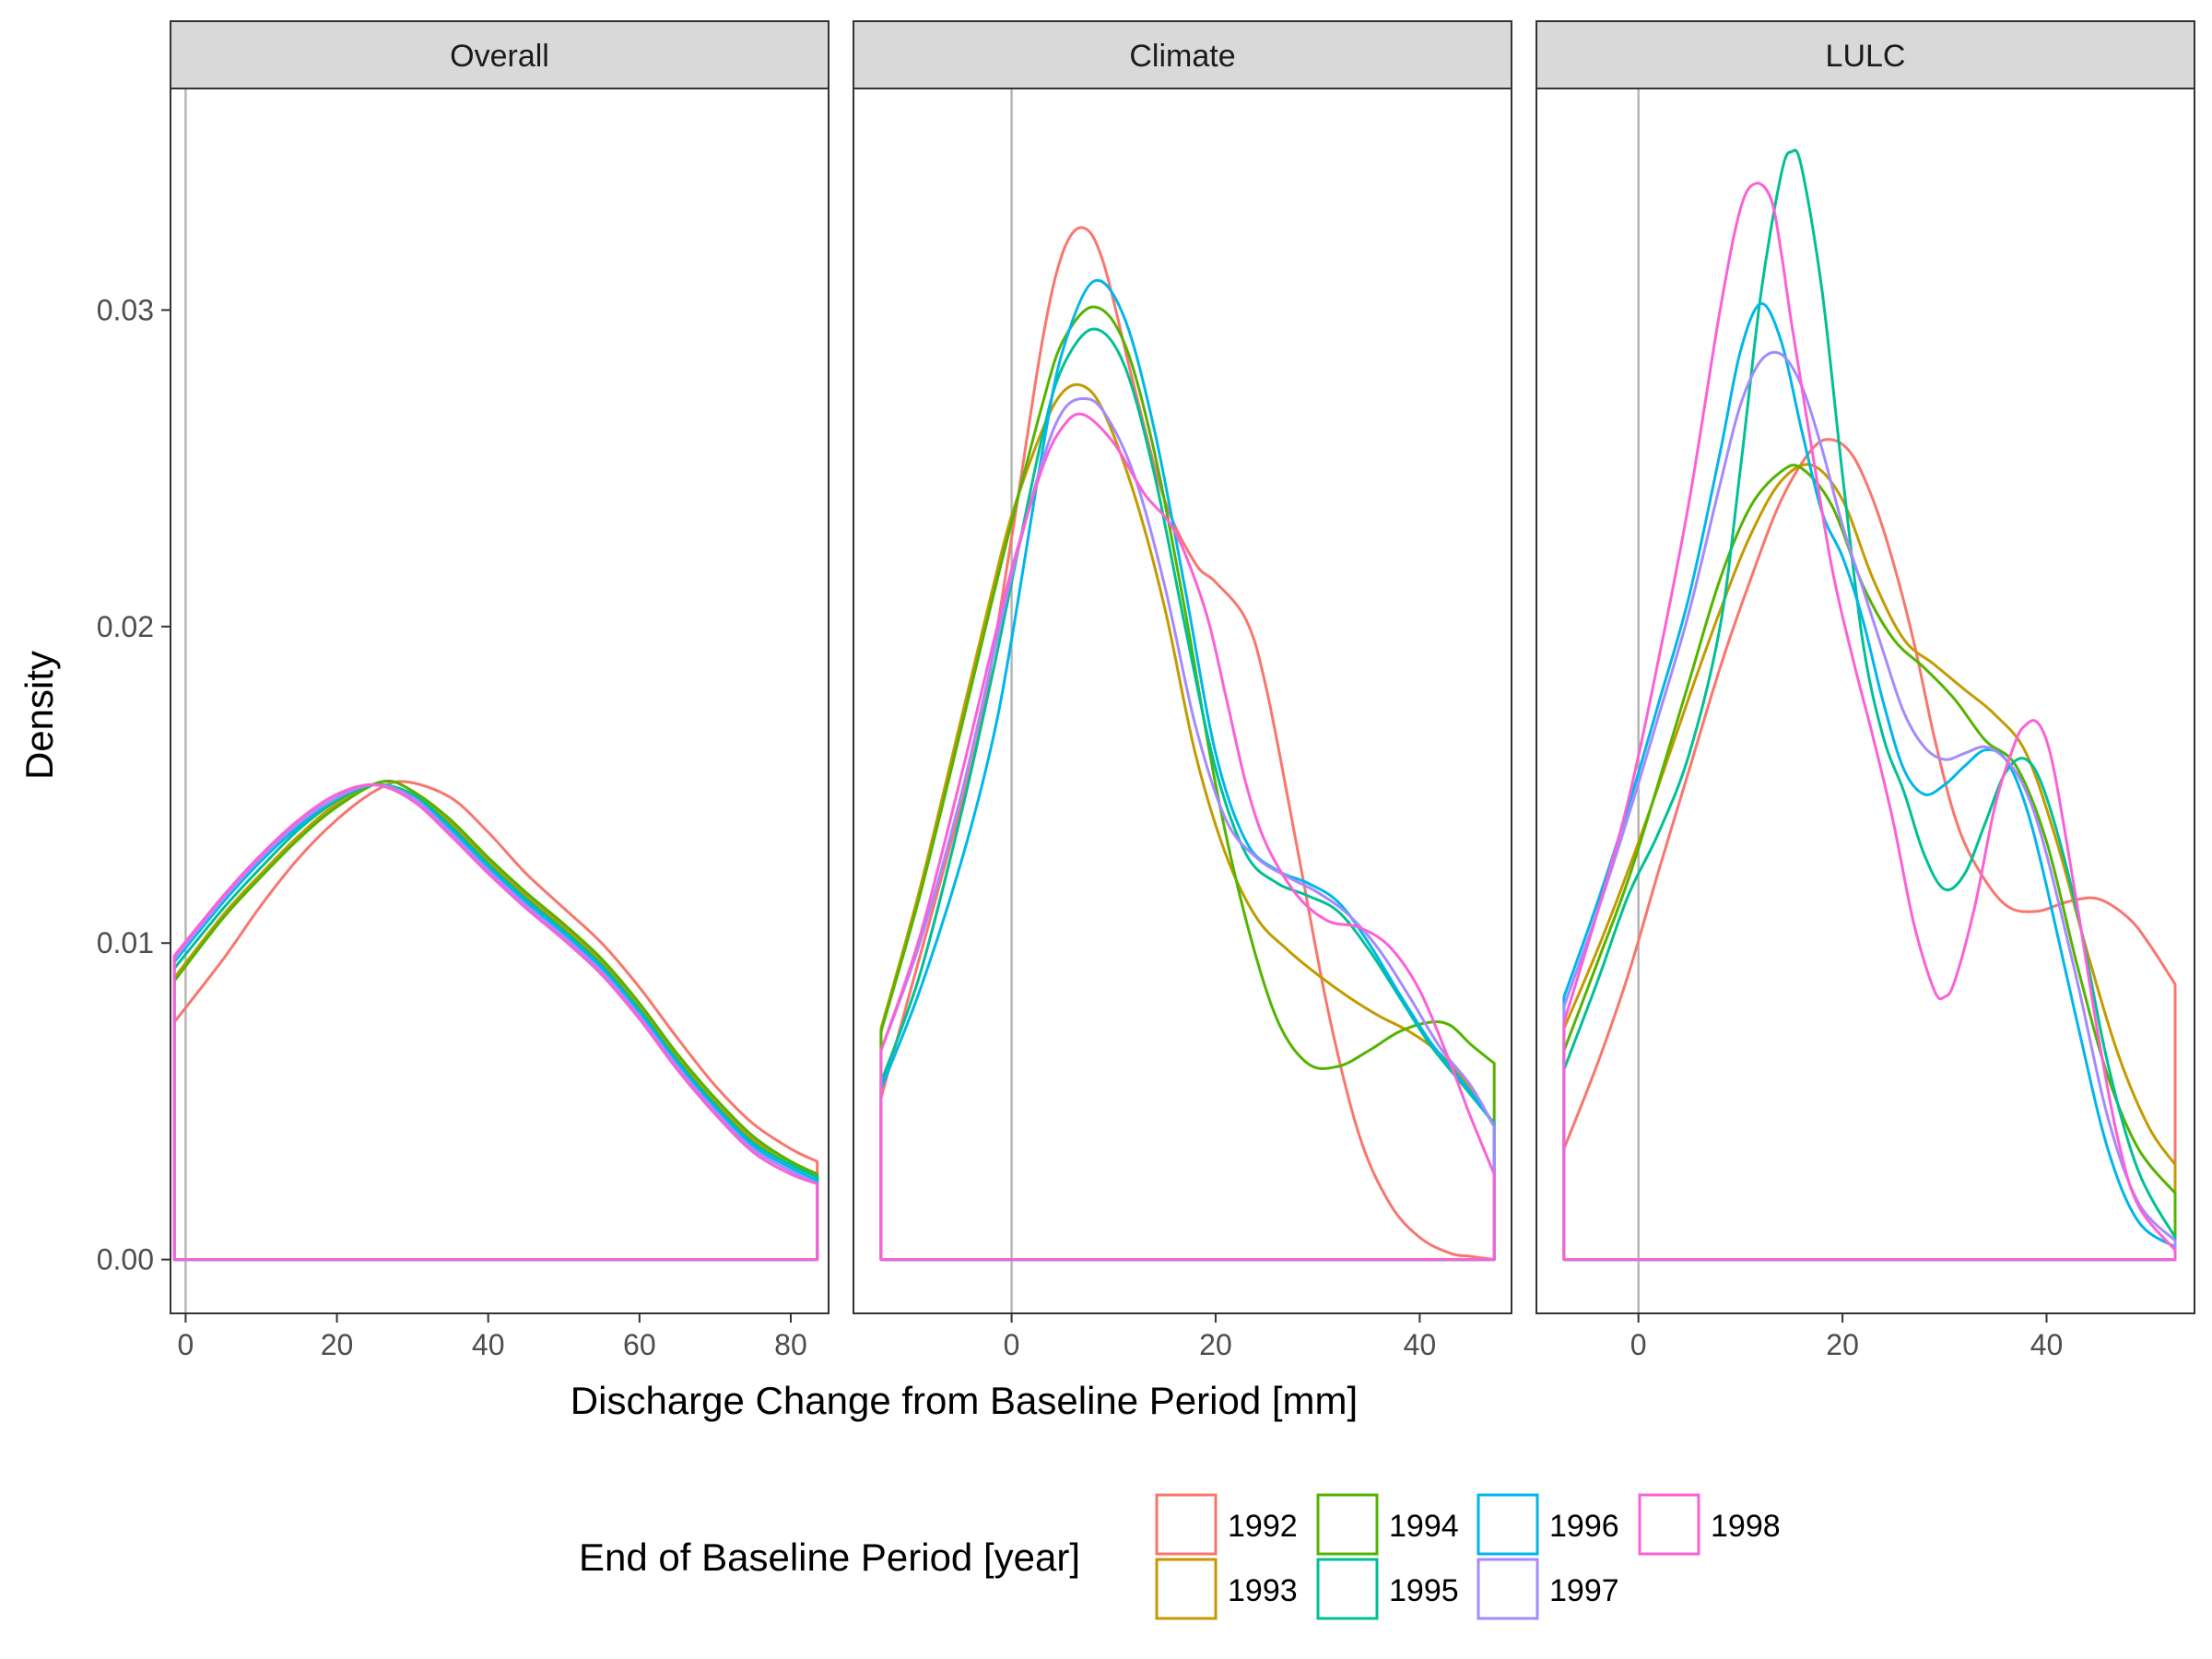  Describe the element at coordinates (1387, 1524) in the screenshot. I see `legend-item-1994: 1994` at that location.